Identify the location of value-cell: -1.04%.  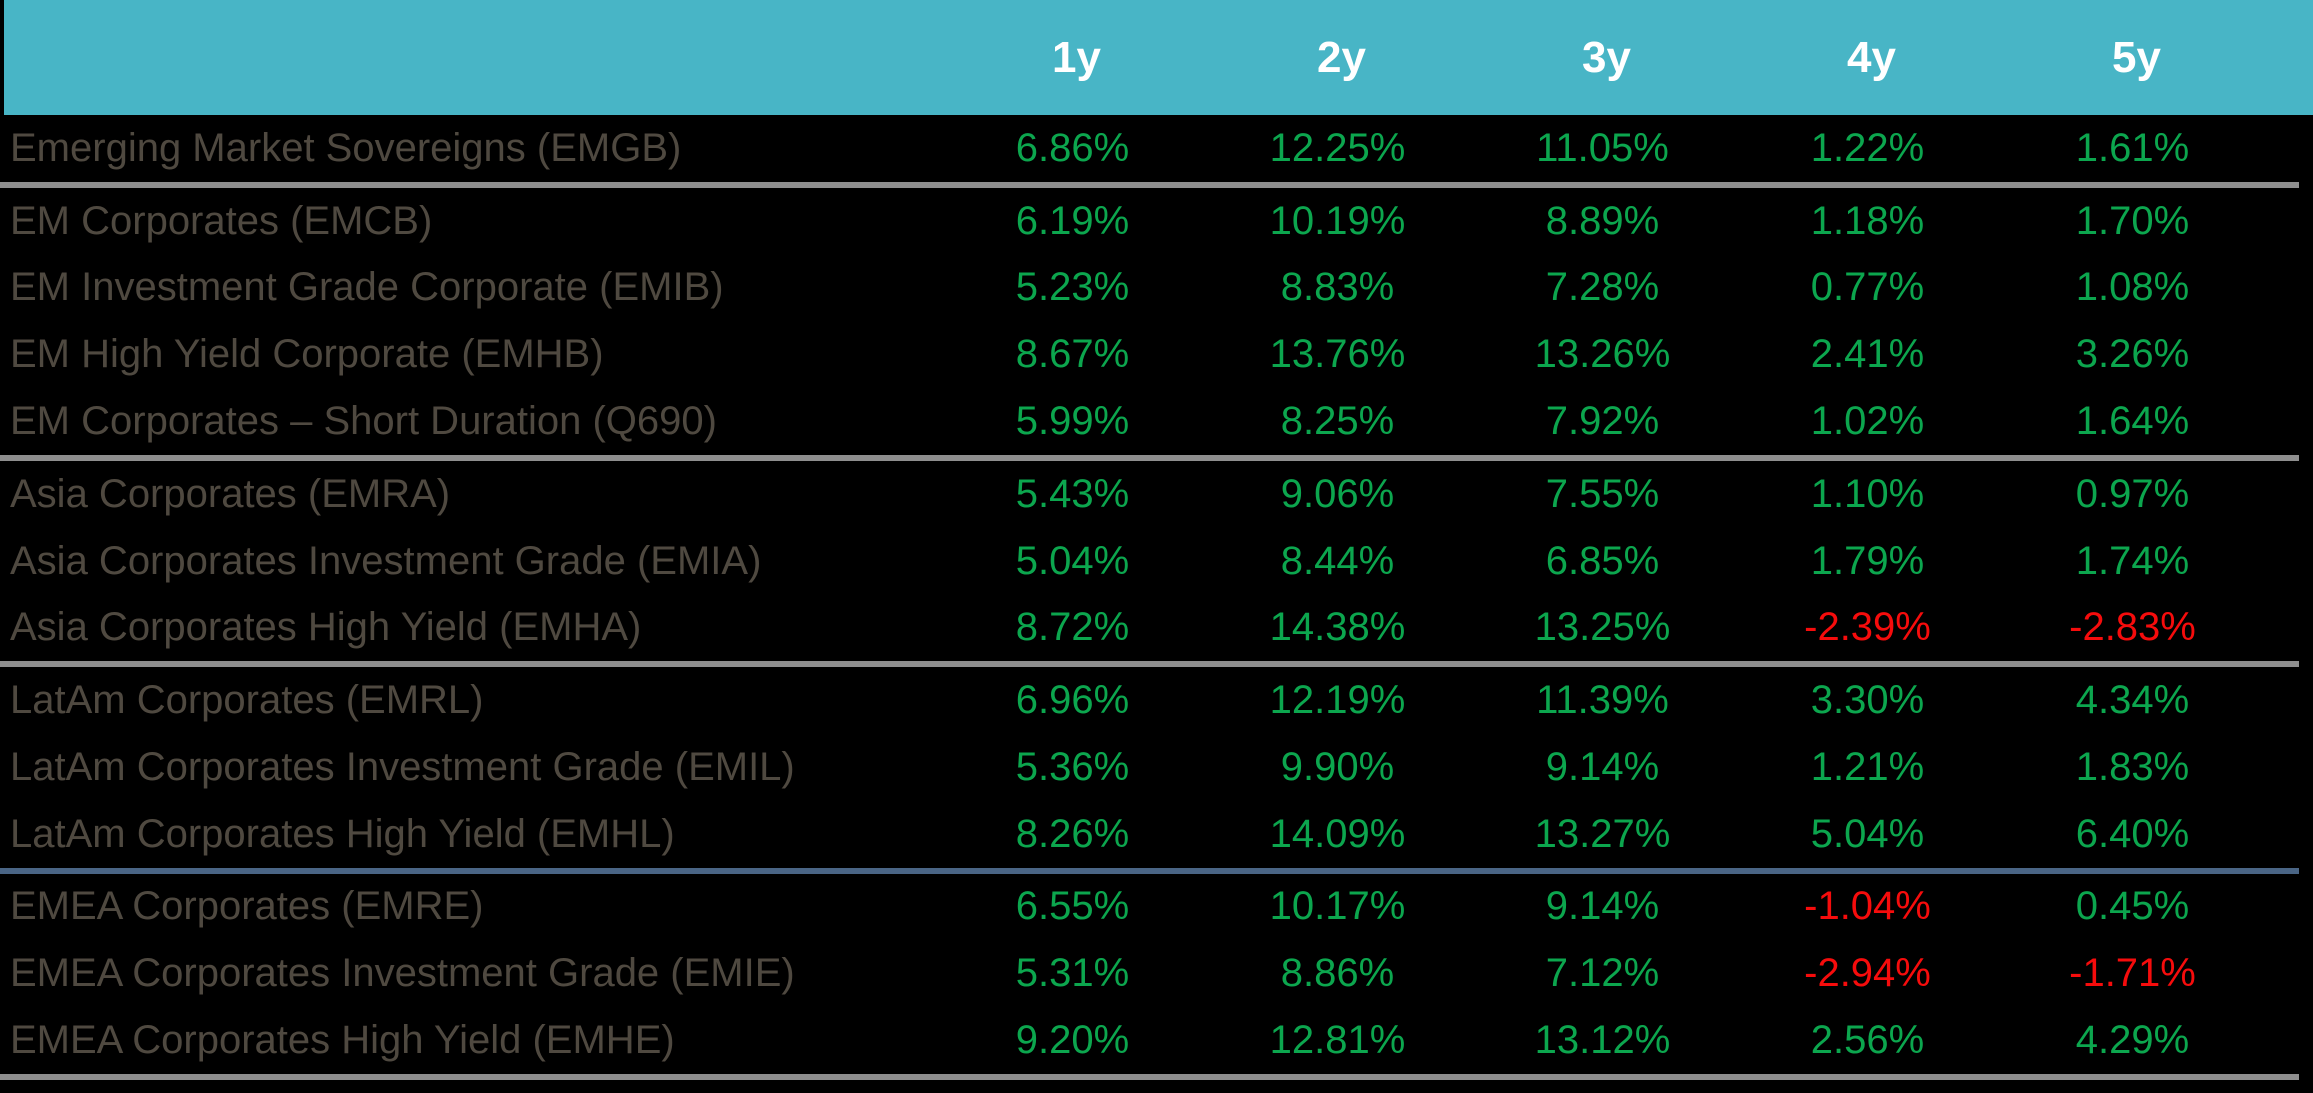
(1867, 906).